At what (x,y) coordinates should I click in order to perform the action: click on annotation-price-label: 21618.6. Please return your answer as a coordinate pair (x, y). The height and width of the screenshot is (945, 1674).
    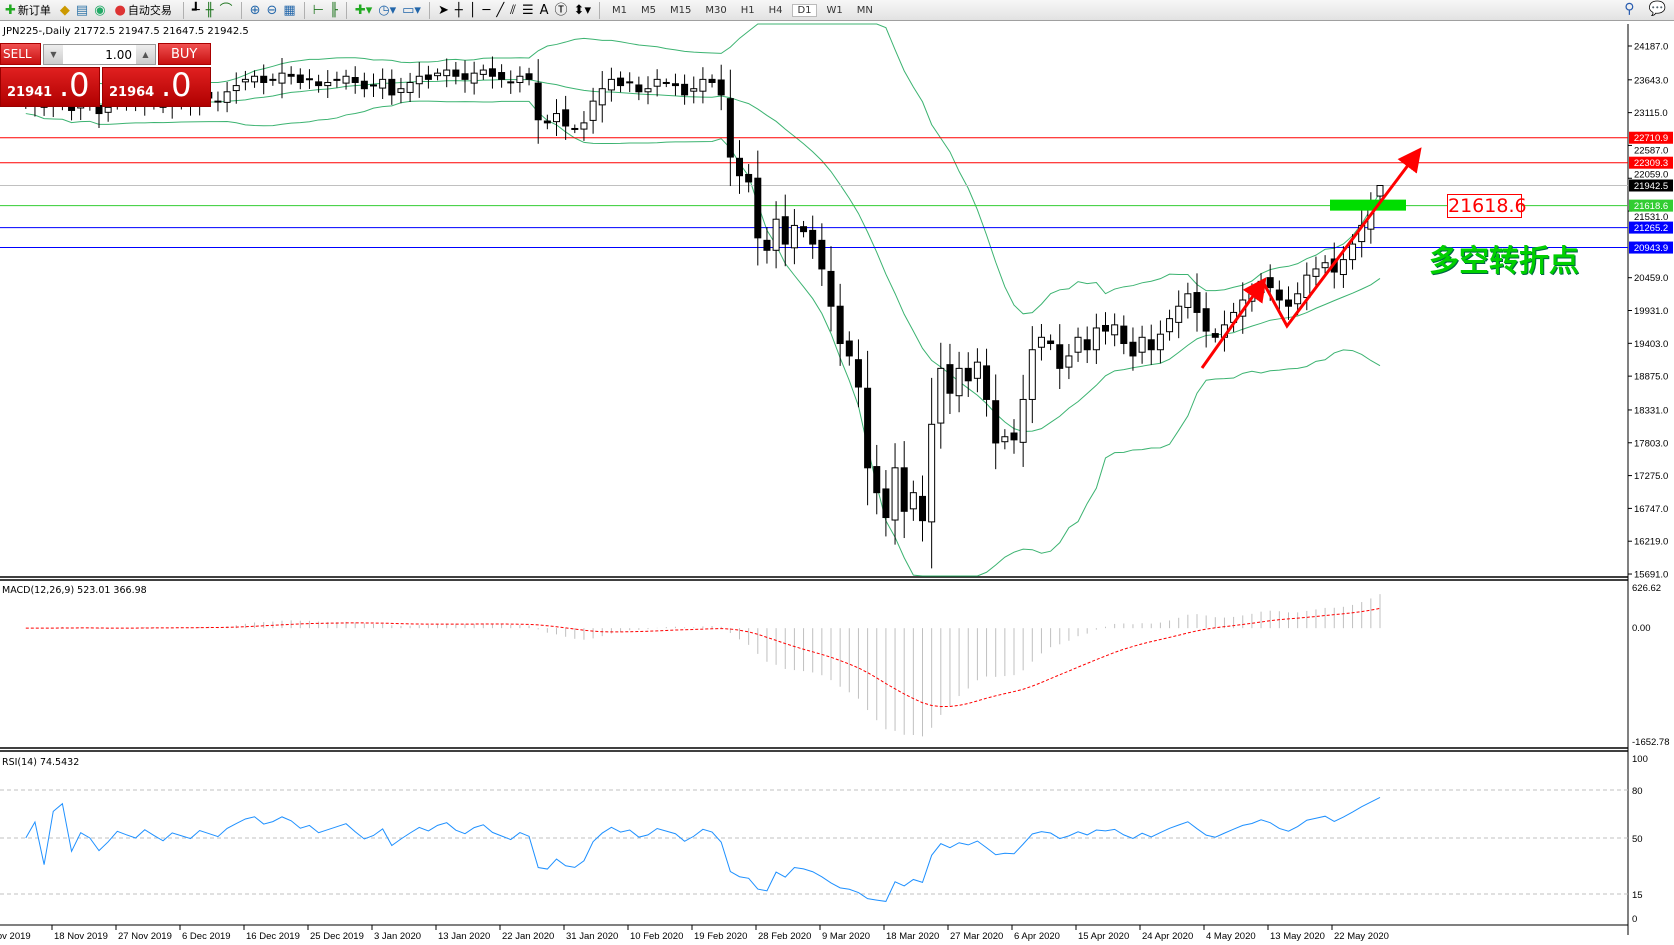
    Looking at the image, I should click on (1487, 206).